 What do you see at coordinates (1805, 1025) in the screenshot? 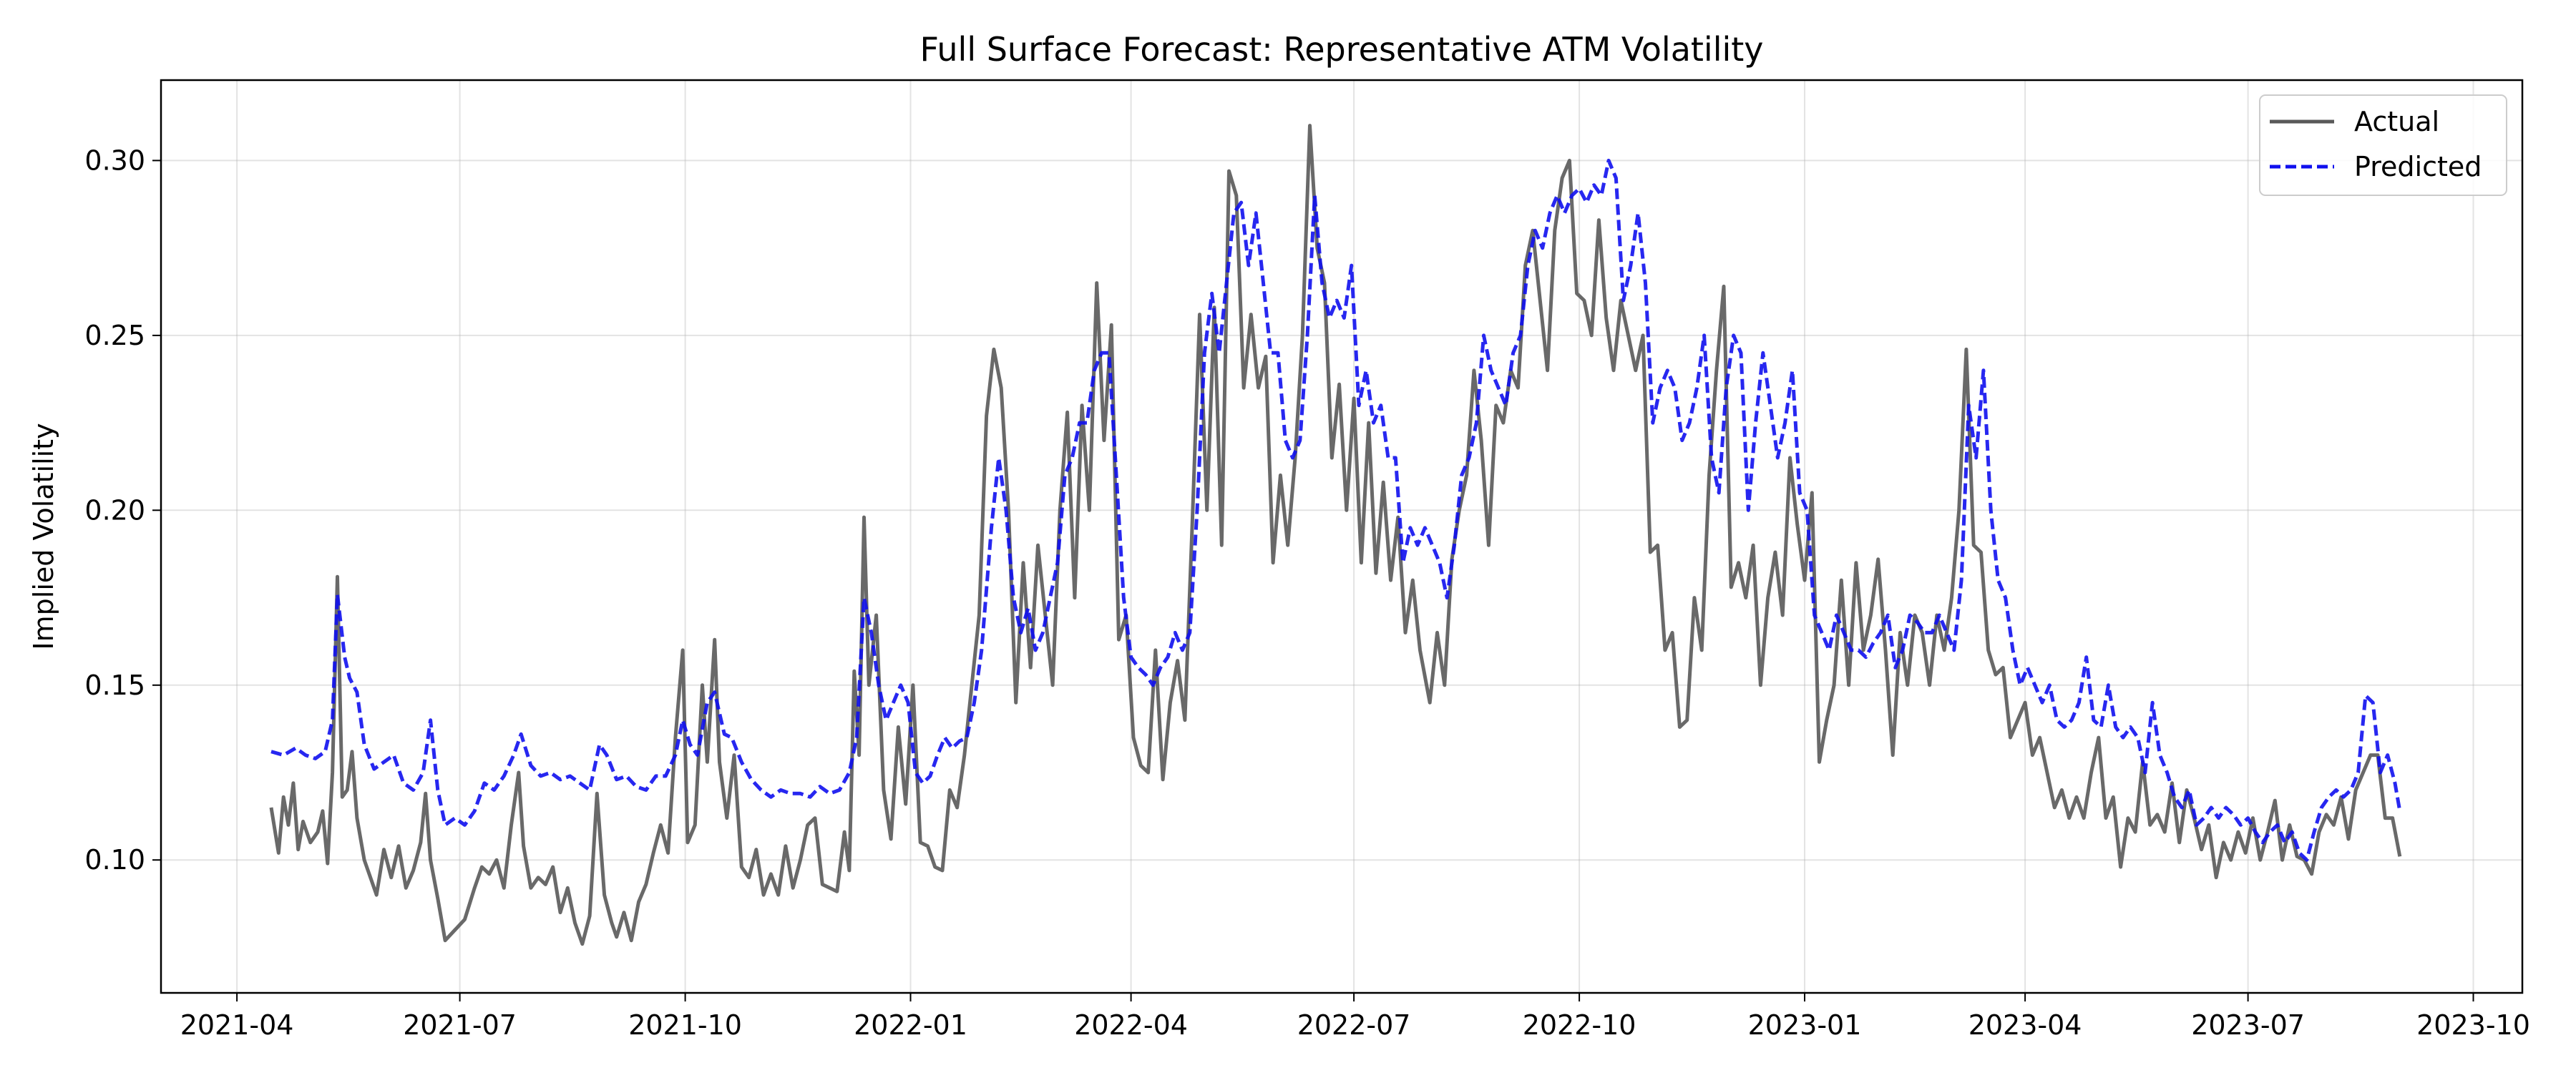
I see `x-tick-label: 2023-01` at bounding box center [1805, 1025].